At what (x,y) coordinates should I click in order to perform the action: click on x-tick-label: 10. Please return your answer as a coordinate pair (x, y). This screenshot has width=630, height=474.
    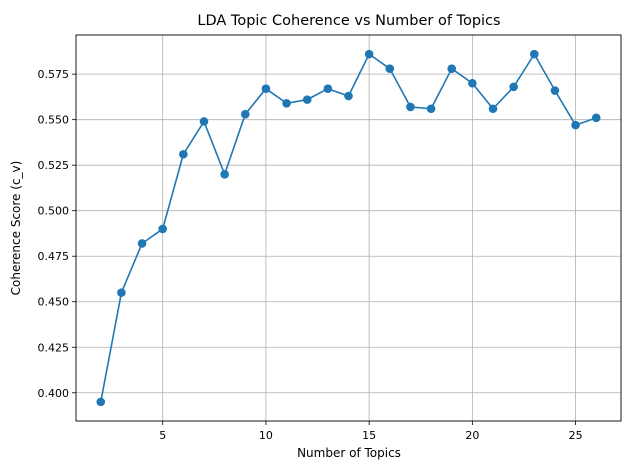
    Looking at the image, I should click on (266, 435).